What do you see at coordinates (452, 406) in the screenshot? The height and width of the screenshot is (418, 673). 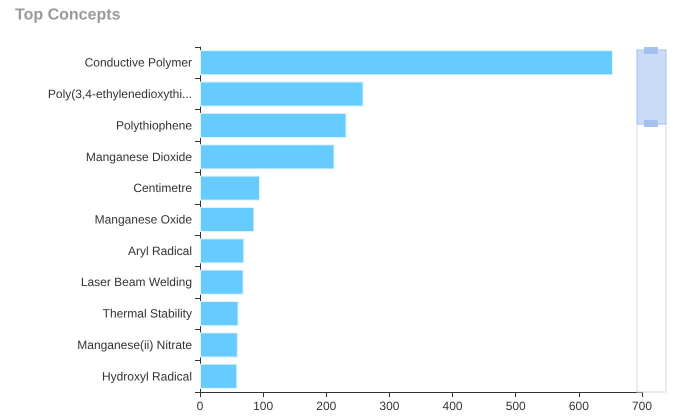 I see `x-tick-label: 400` at bounding box center [452, 406].